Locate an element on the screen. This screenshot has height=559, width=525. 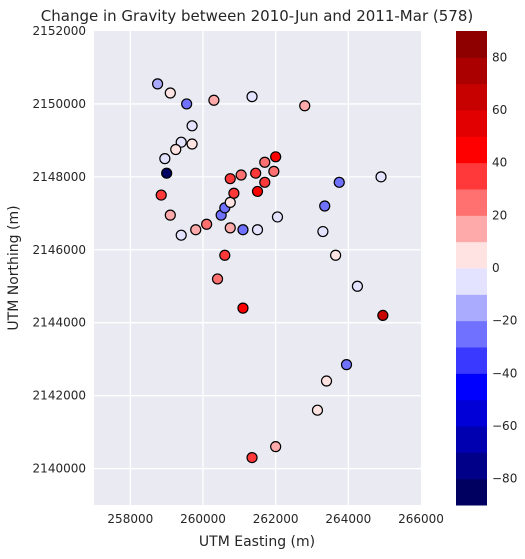
colorbar is located at coordinates (471, 268).